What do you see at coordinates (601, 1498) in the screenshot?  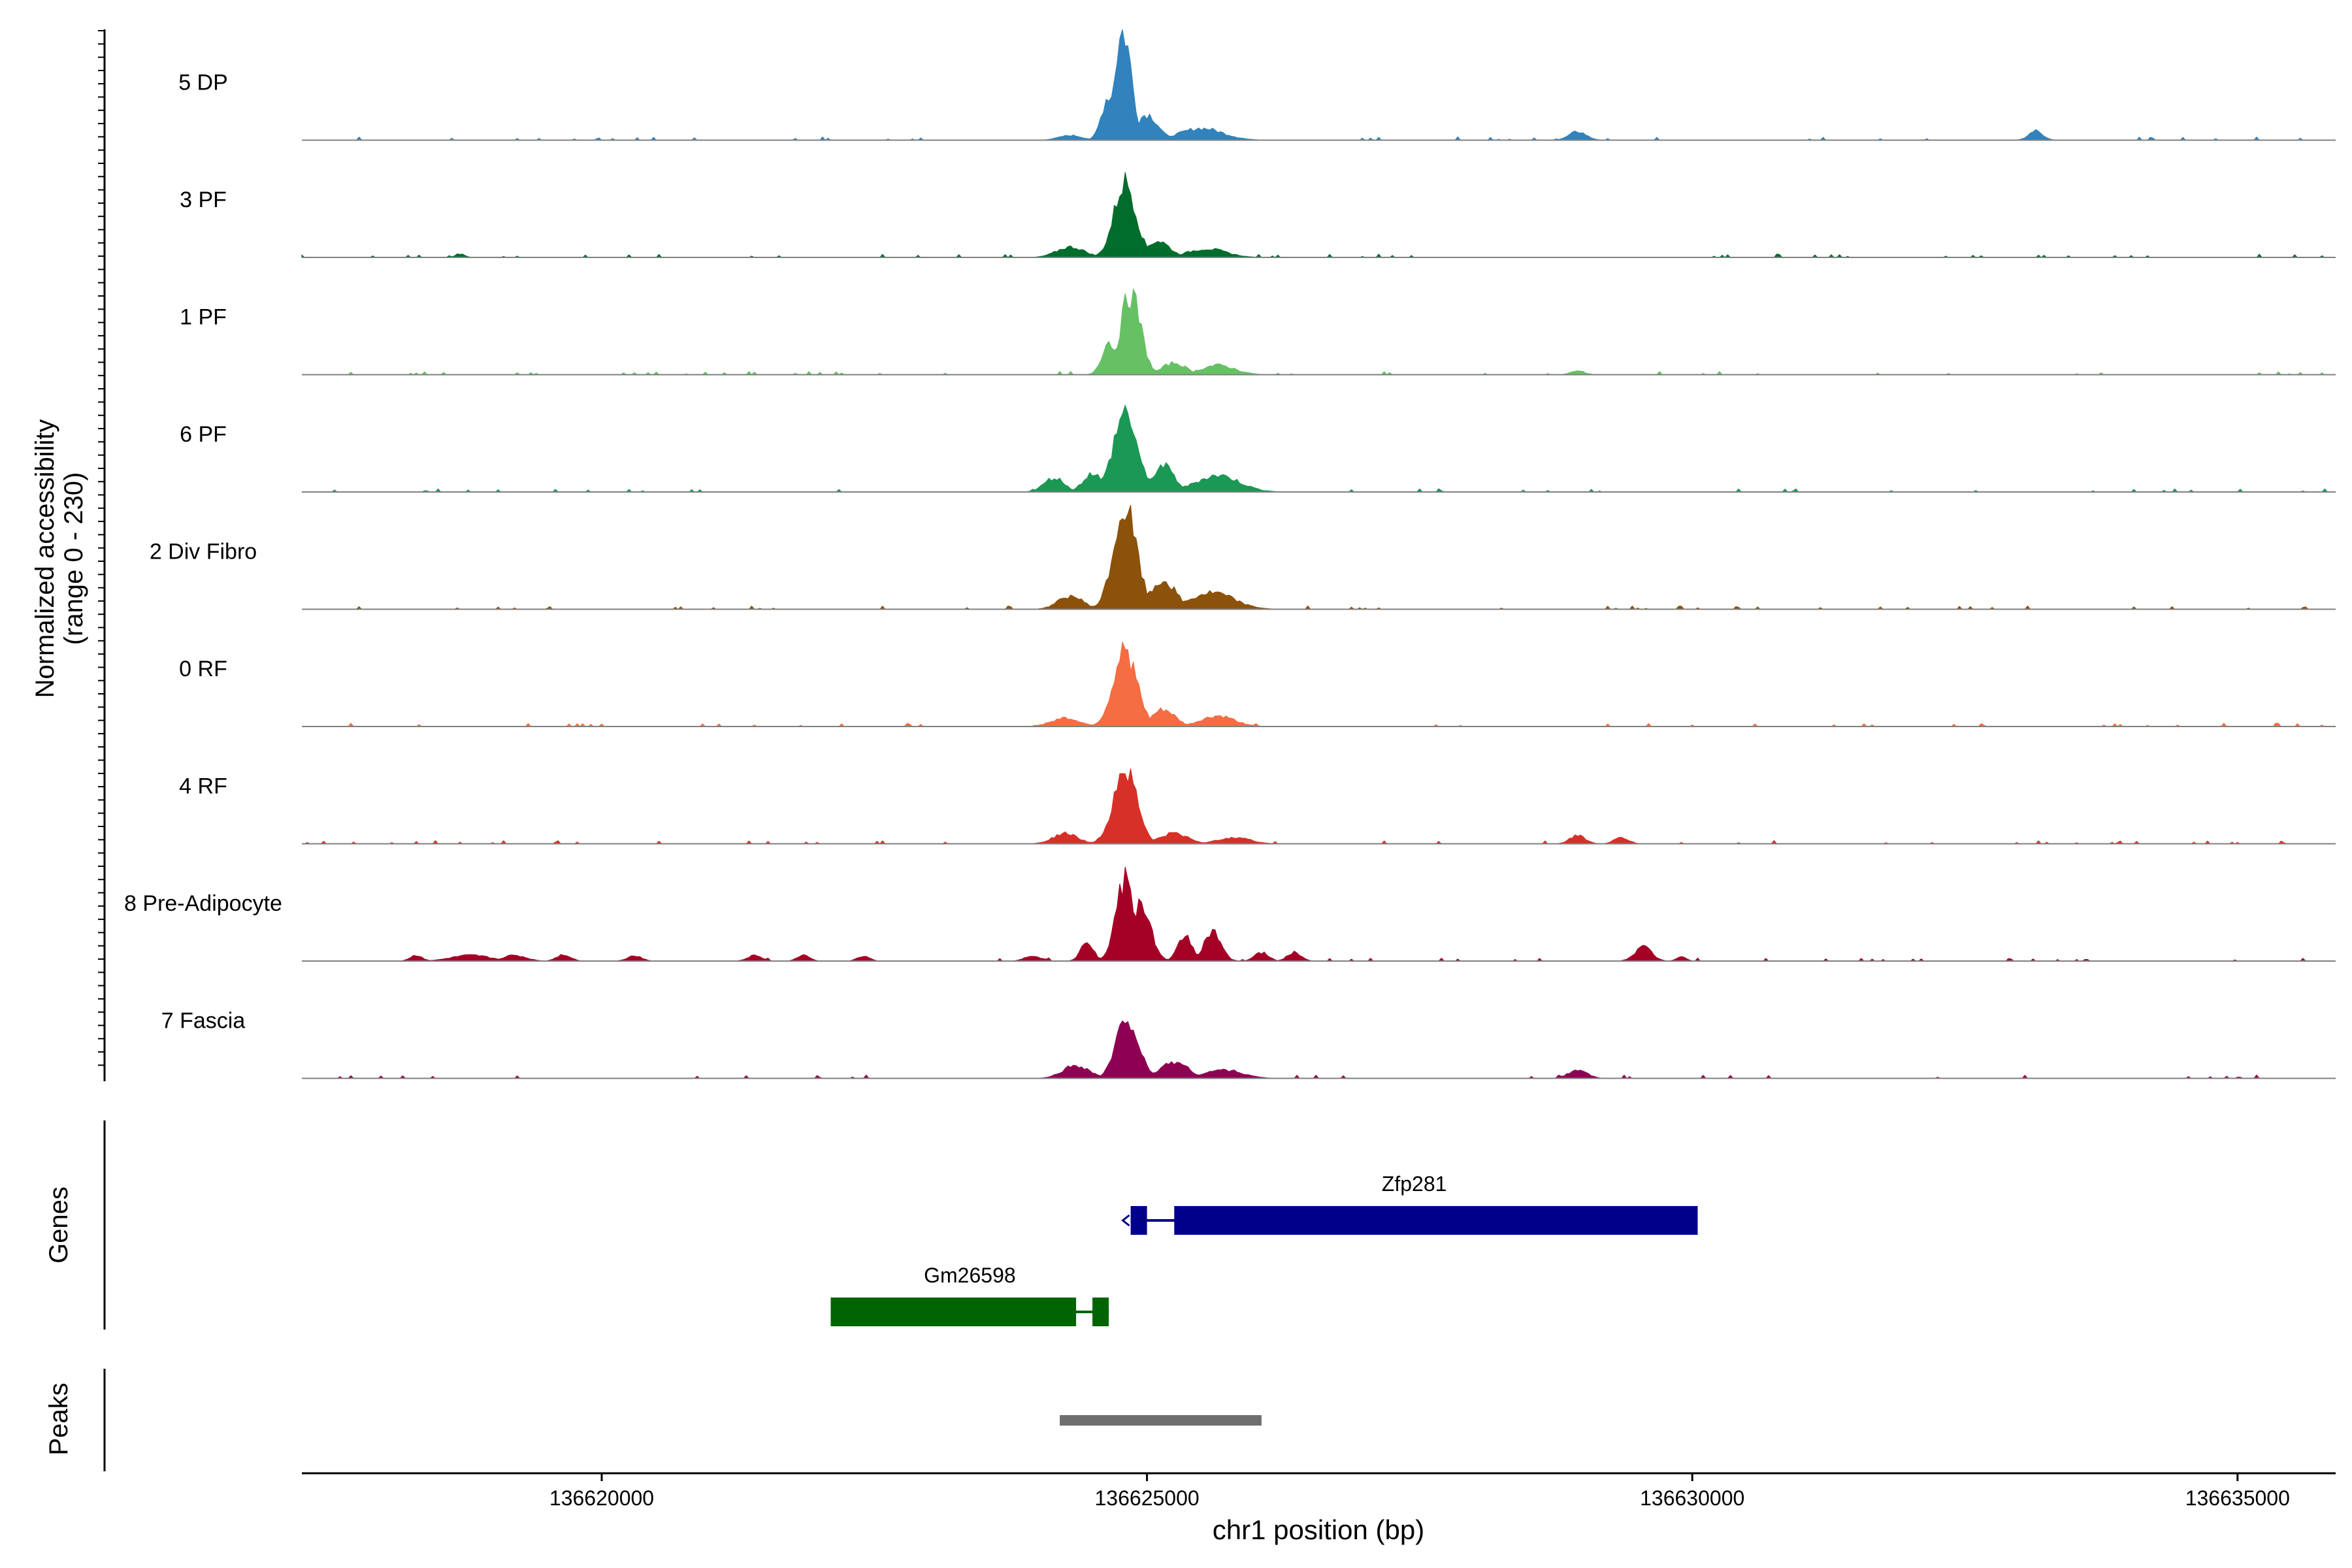 I see `x-tick-label: 136620000` at bounding box center [601, 1498].